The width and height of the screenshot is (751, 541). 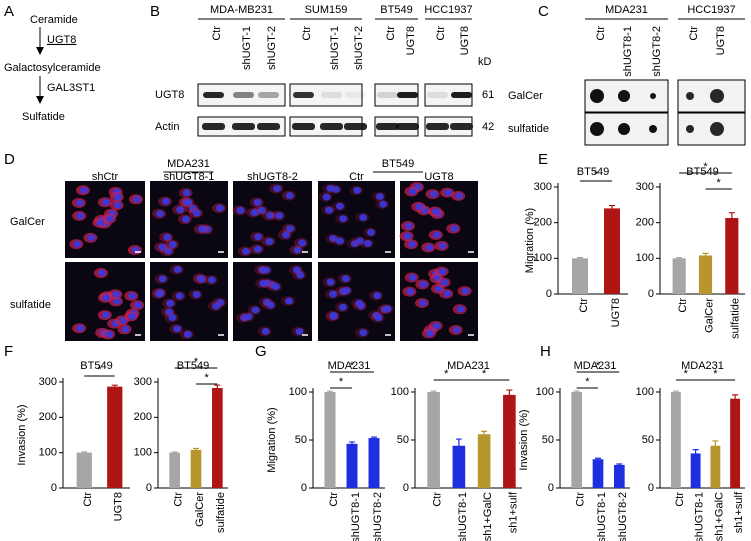 I want to click on y-tick-label: 300, so click(x=48, y=382).